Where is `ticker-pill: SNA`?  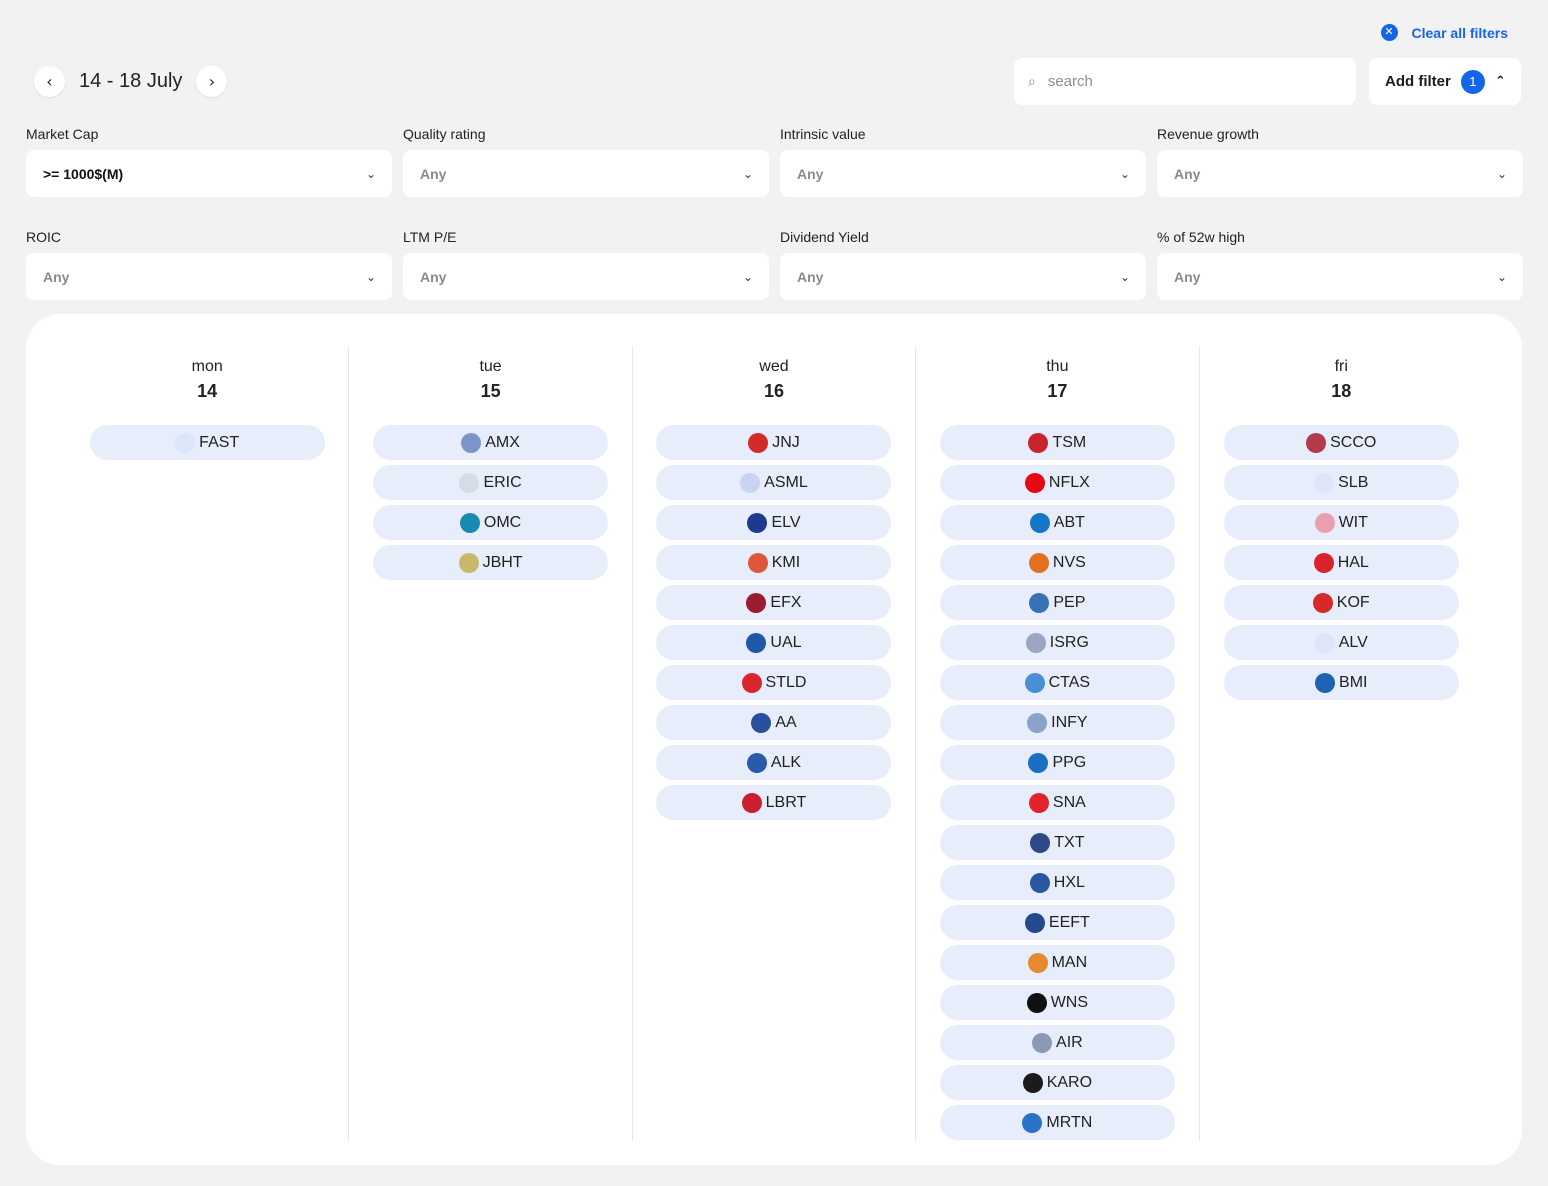 ticker-pill: SNA is located at coordinates (1057, 802).